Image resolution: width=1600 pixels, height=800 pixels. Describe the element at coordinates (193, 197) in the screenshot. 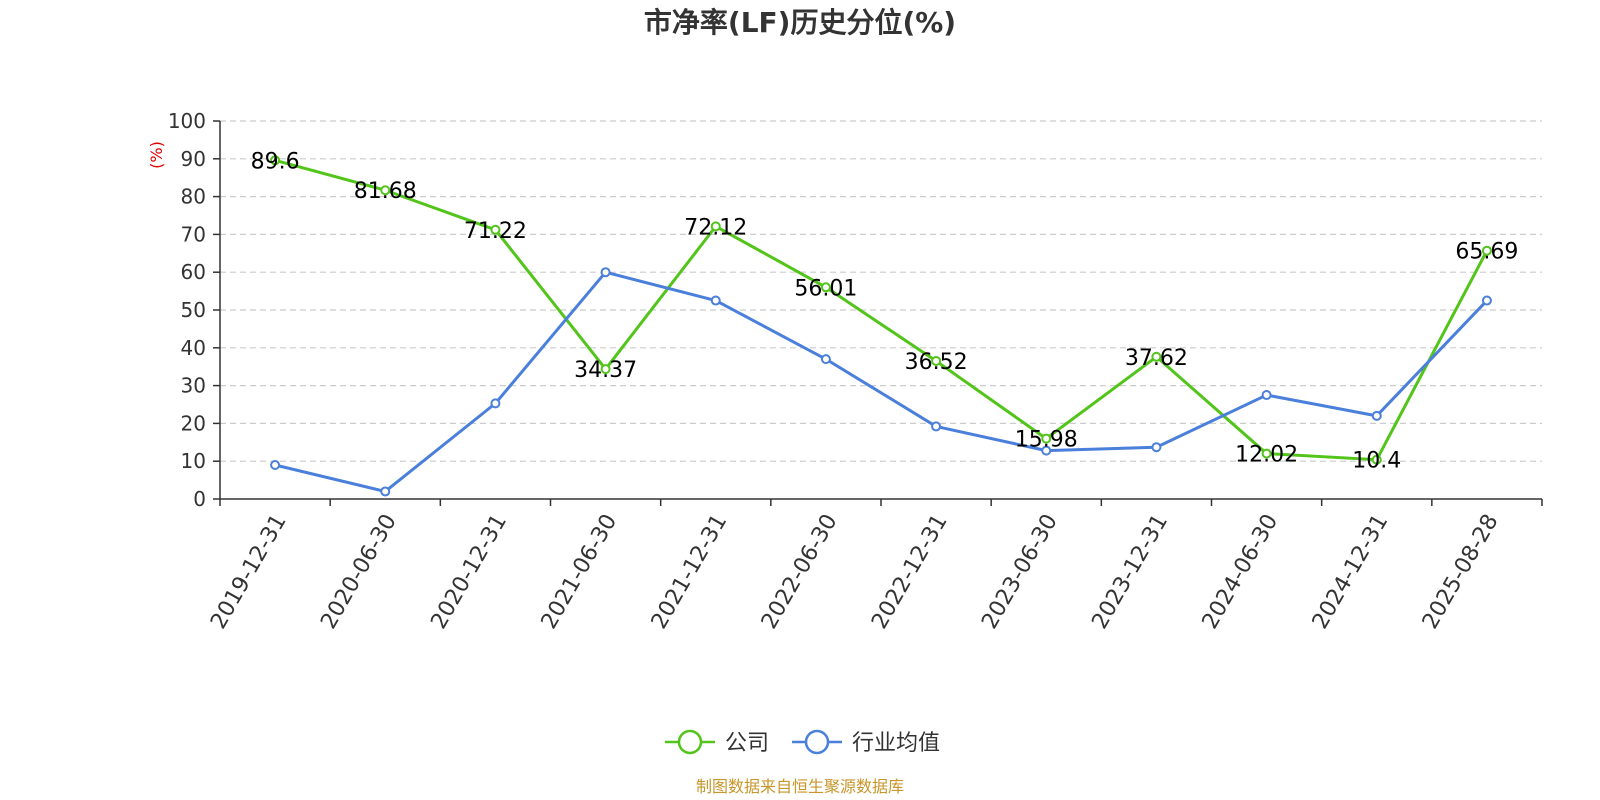

I see `y-tick-label: 80` at that location.